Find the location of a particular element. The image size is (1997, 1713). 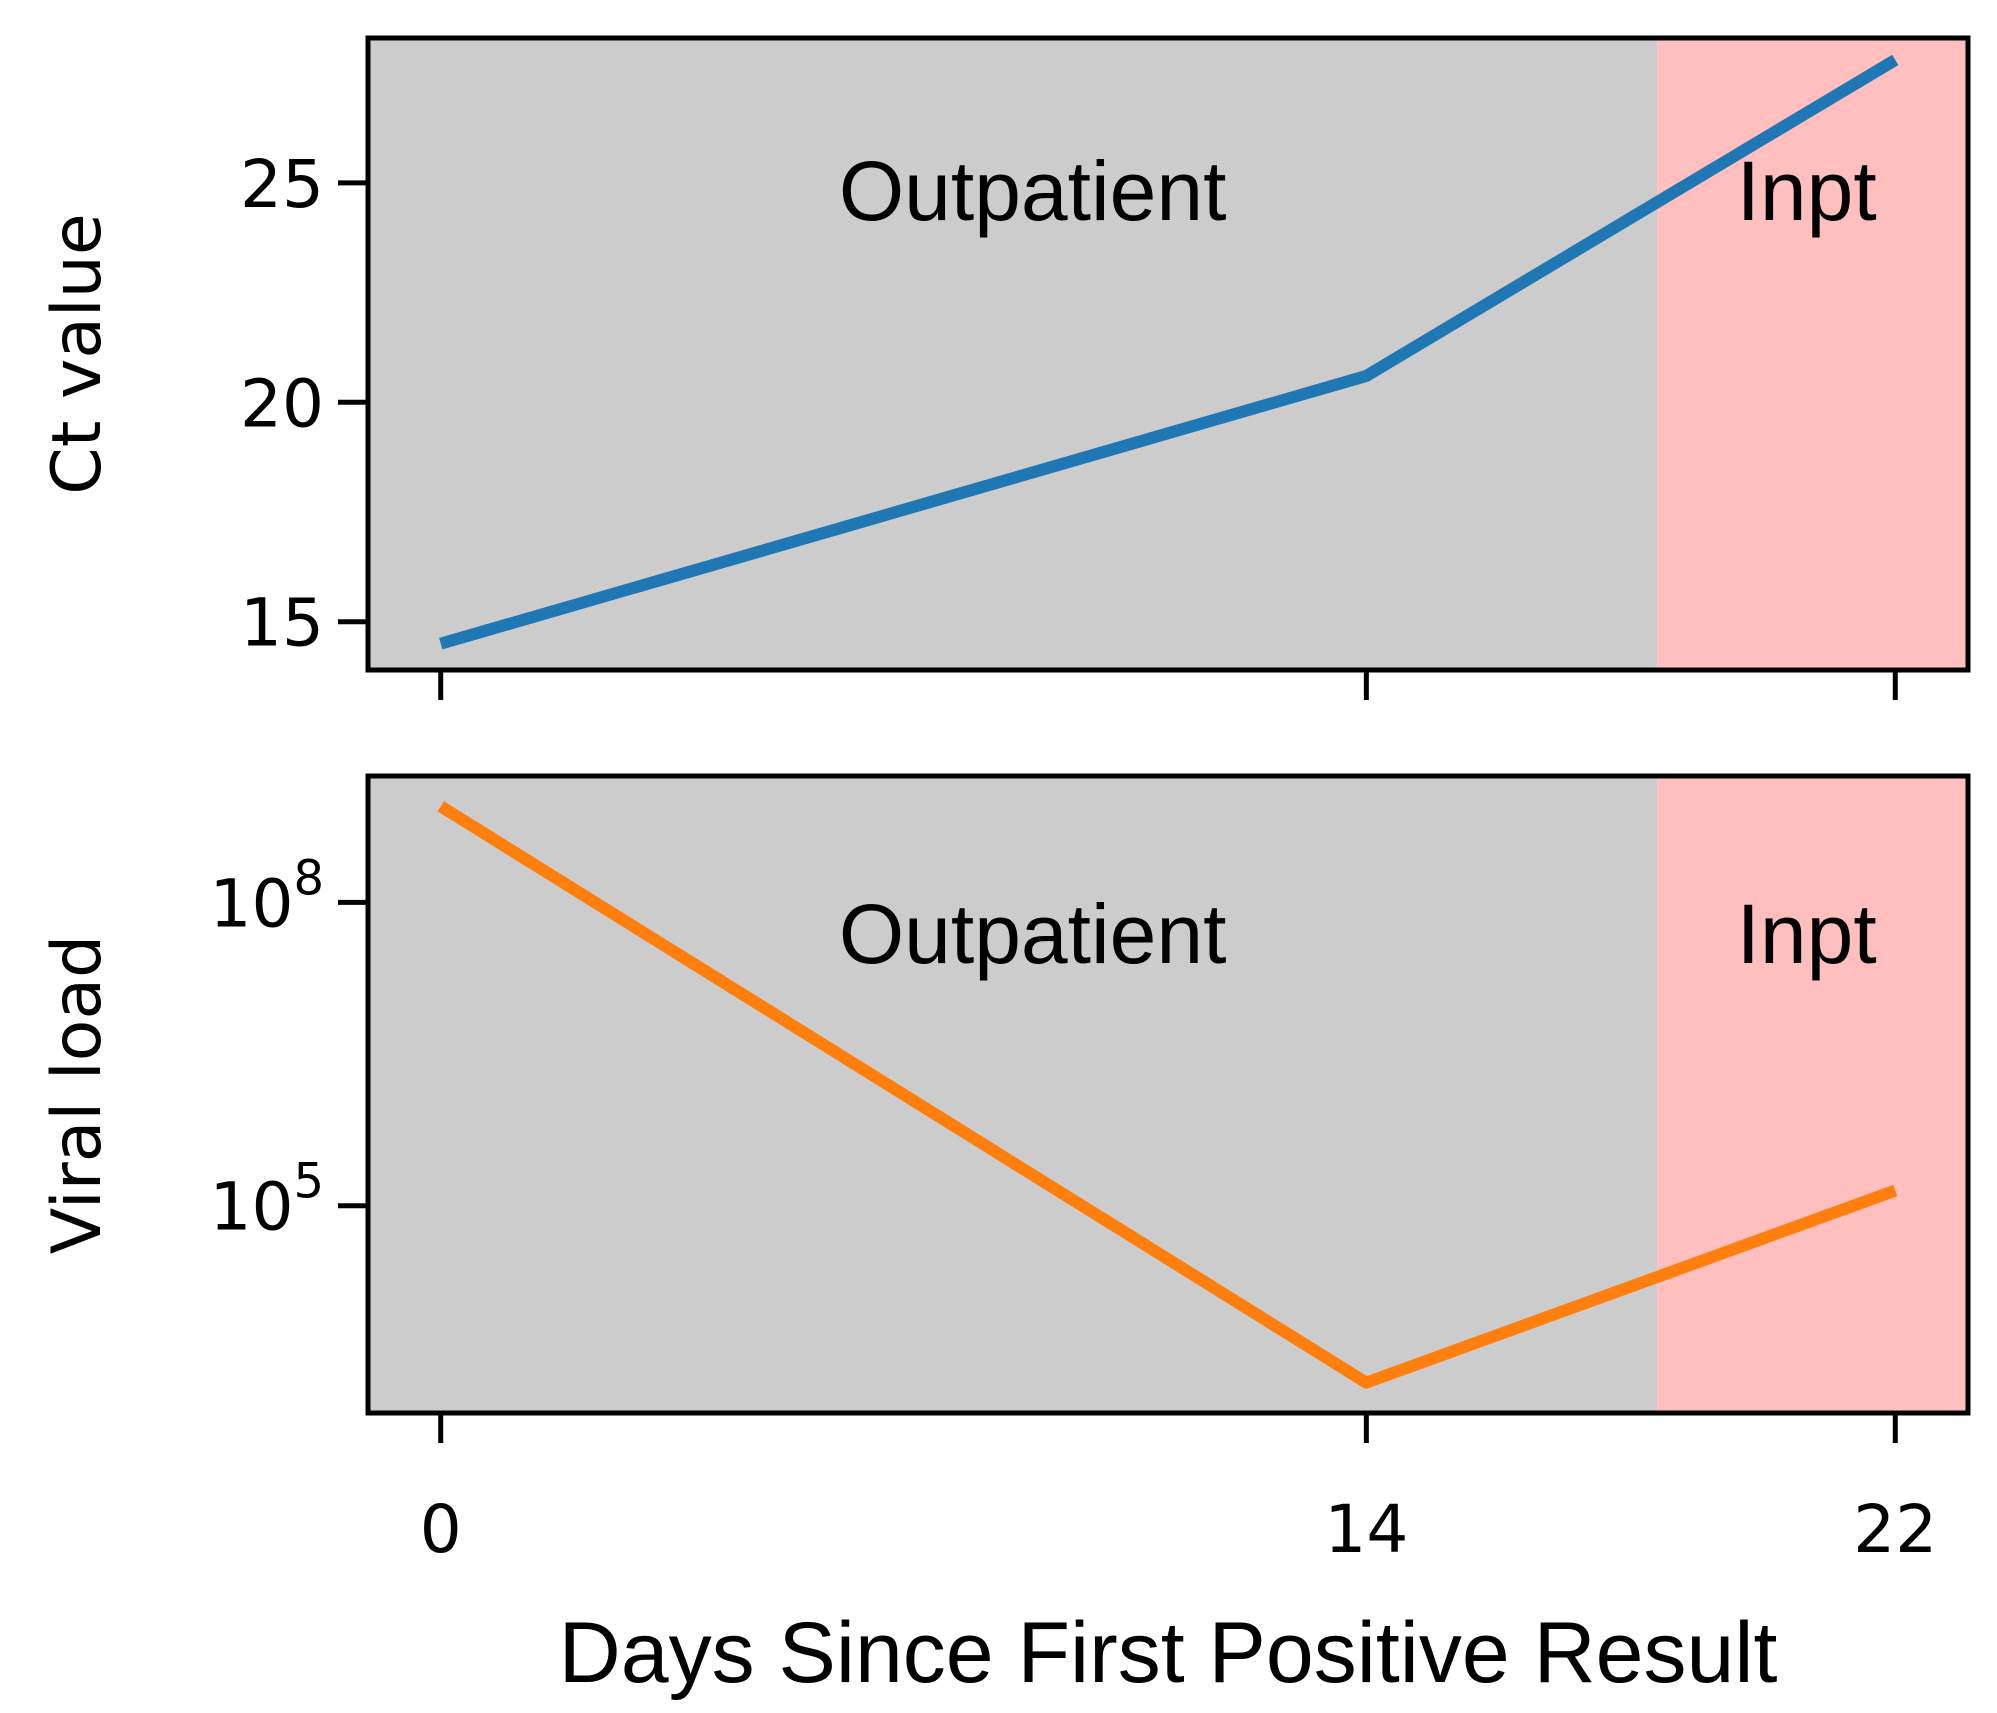

ct-y-tick-label: 25 is located at coordinates (282, 184).